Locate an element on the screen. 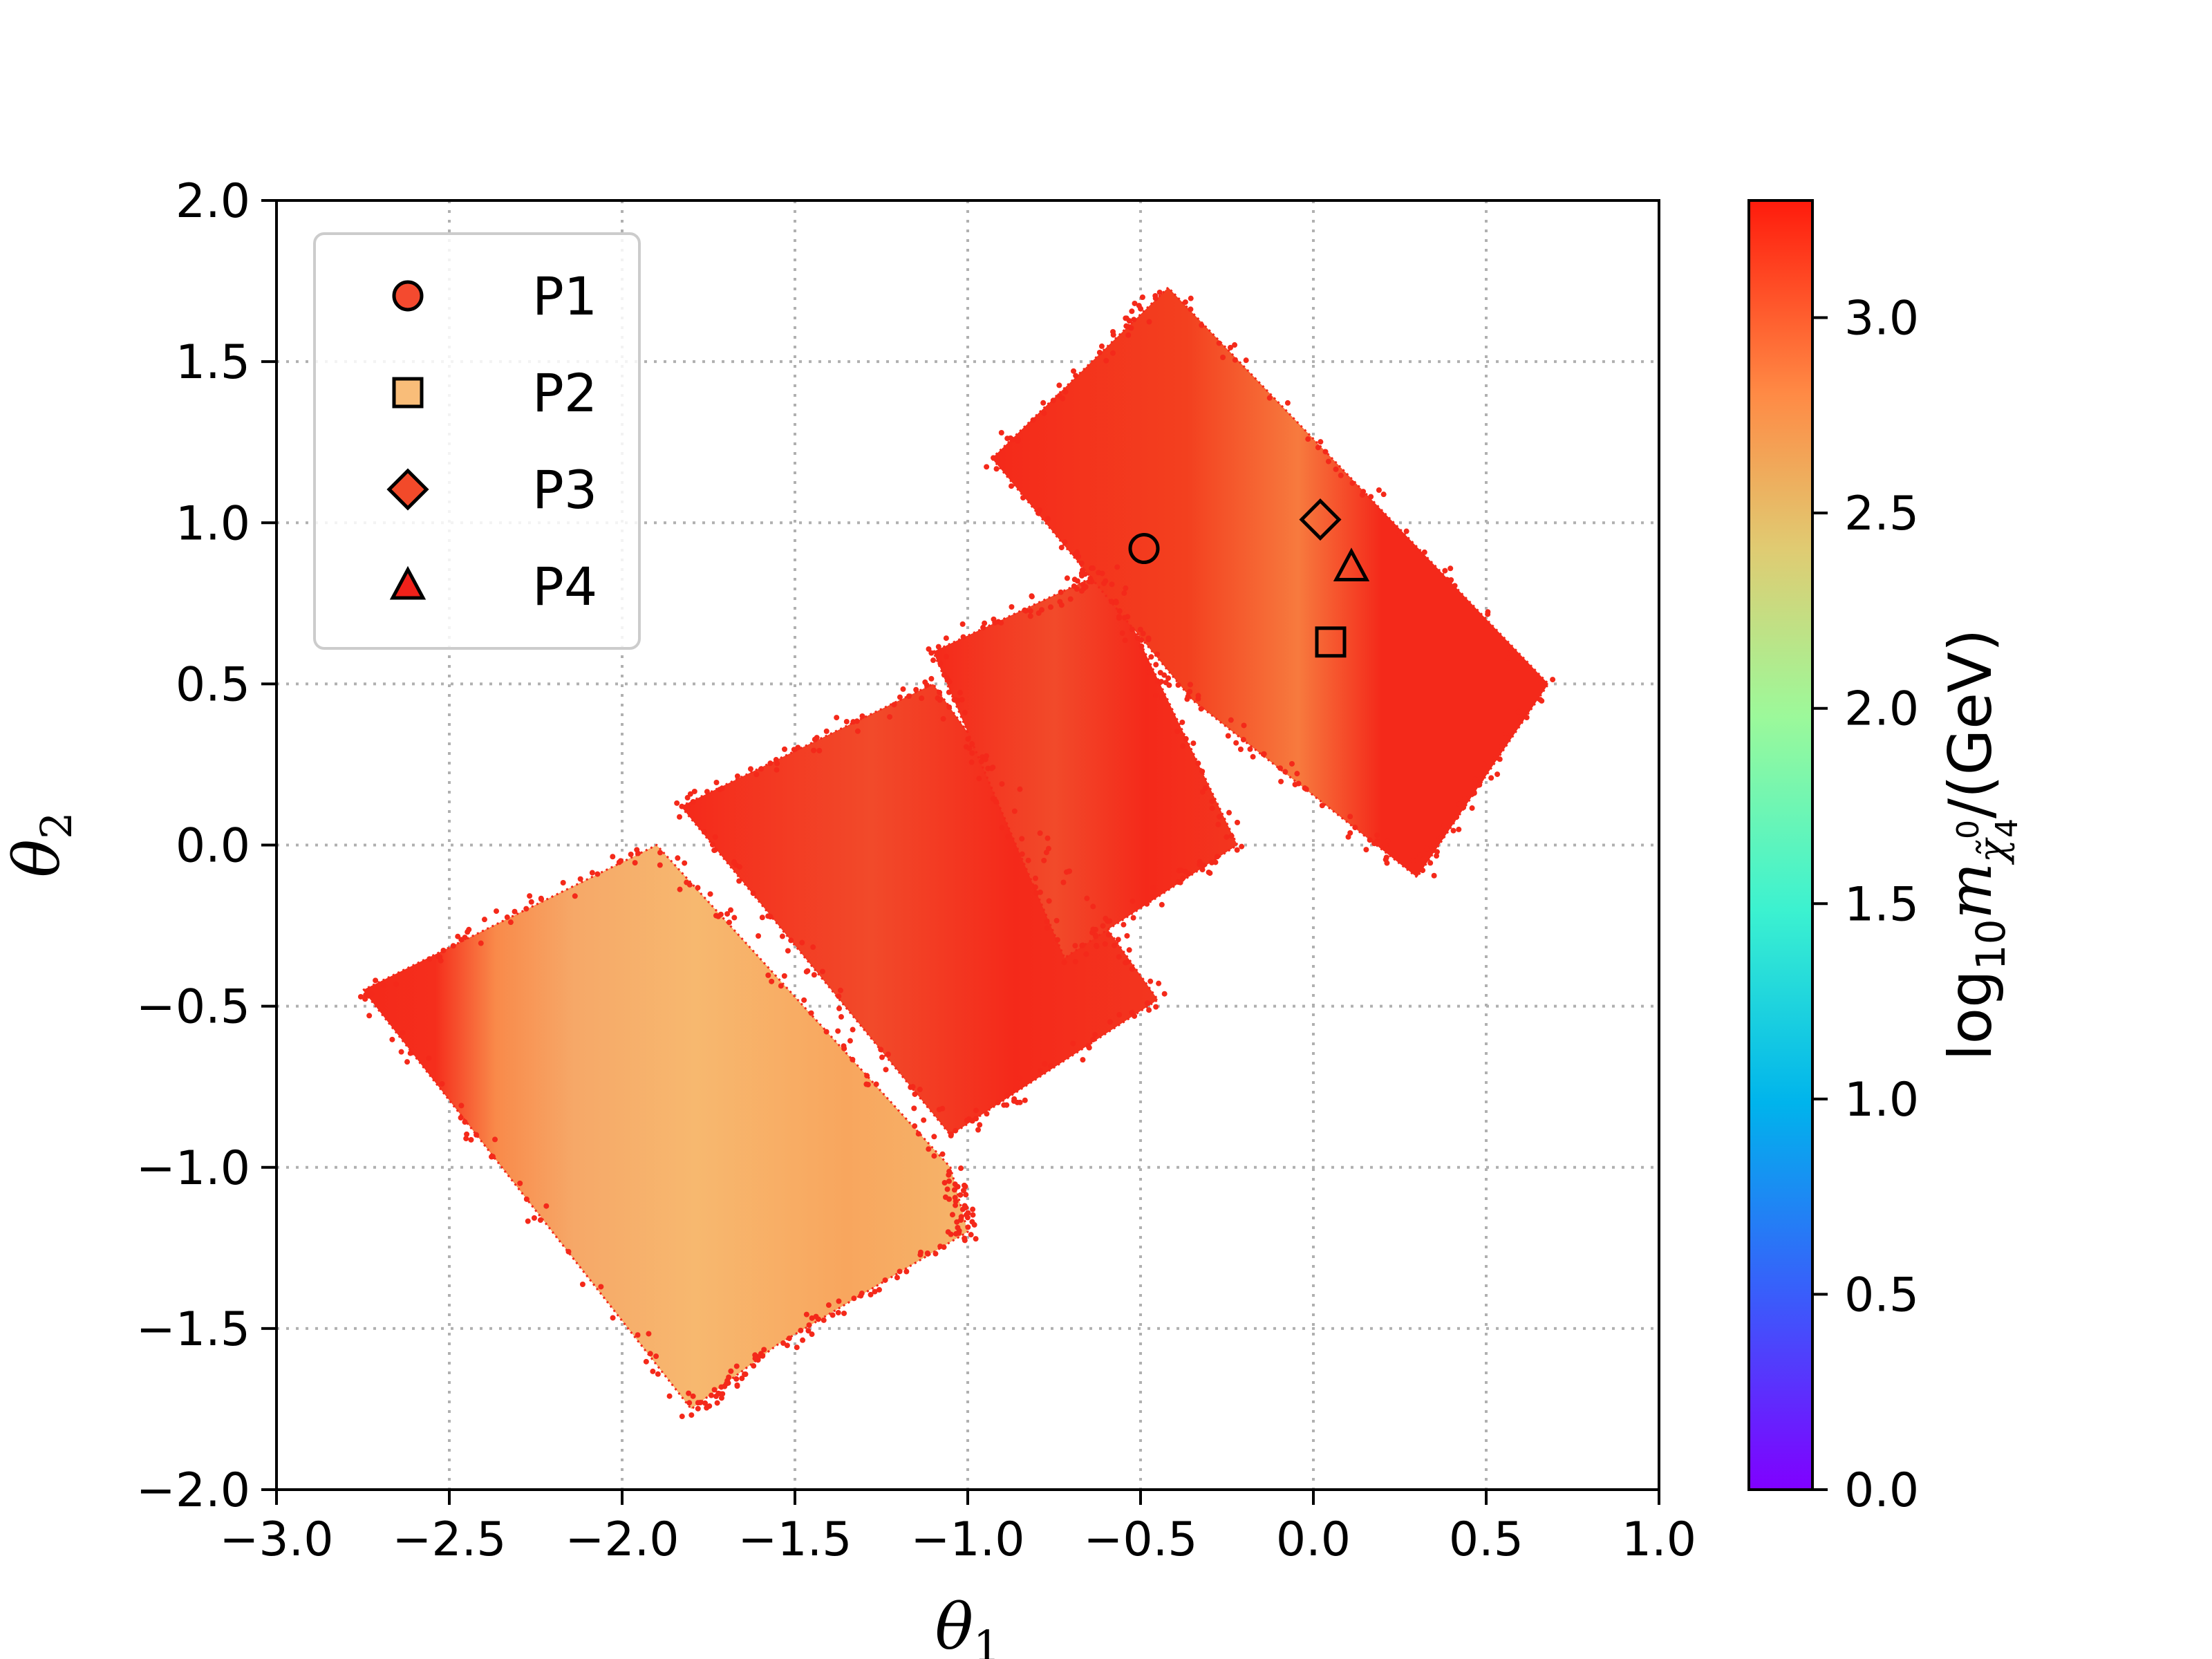 Image resolution: width=2212 pixels, height=1659 pixels. colorbar-tick-label: 2.0 is located at coordinates (1882, 709).